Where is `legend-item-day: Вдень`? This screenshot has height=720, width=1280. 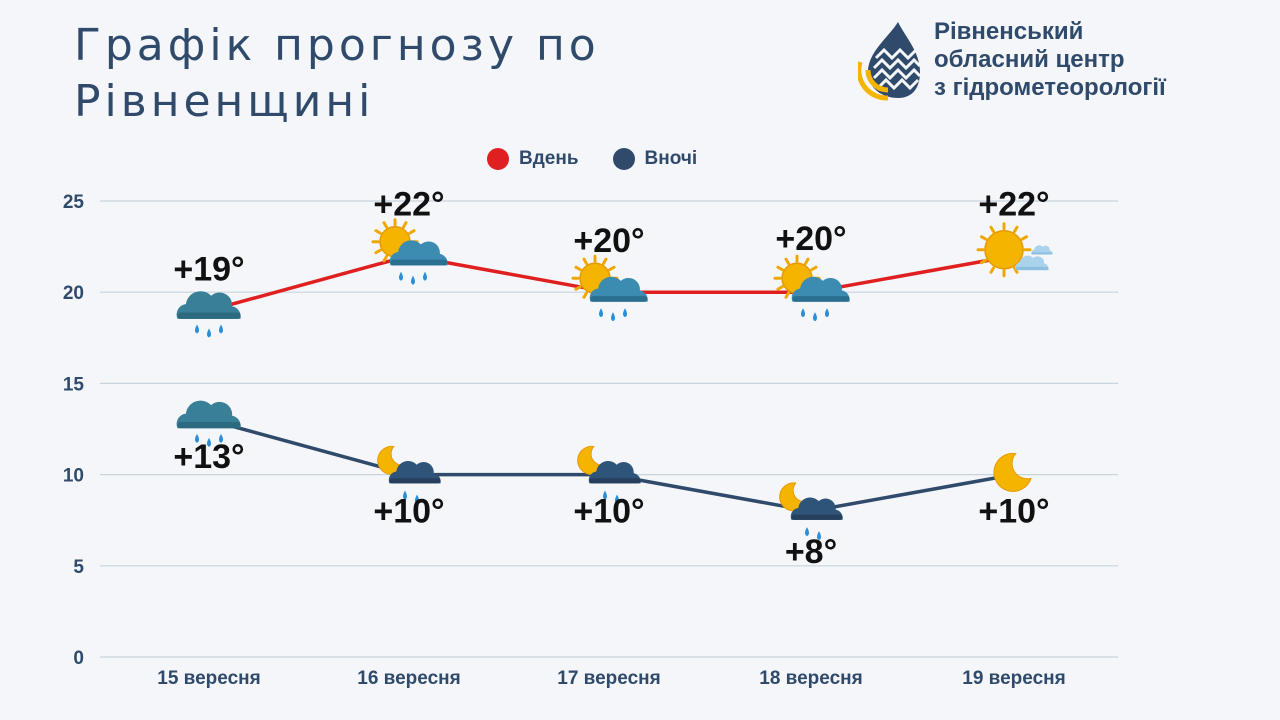 legend-item-day: Вдень is located at coordinates (533, 159).